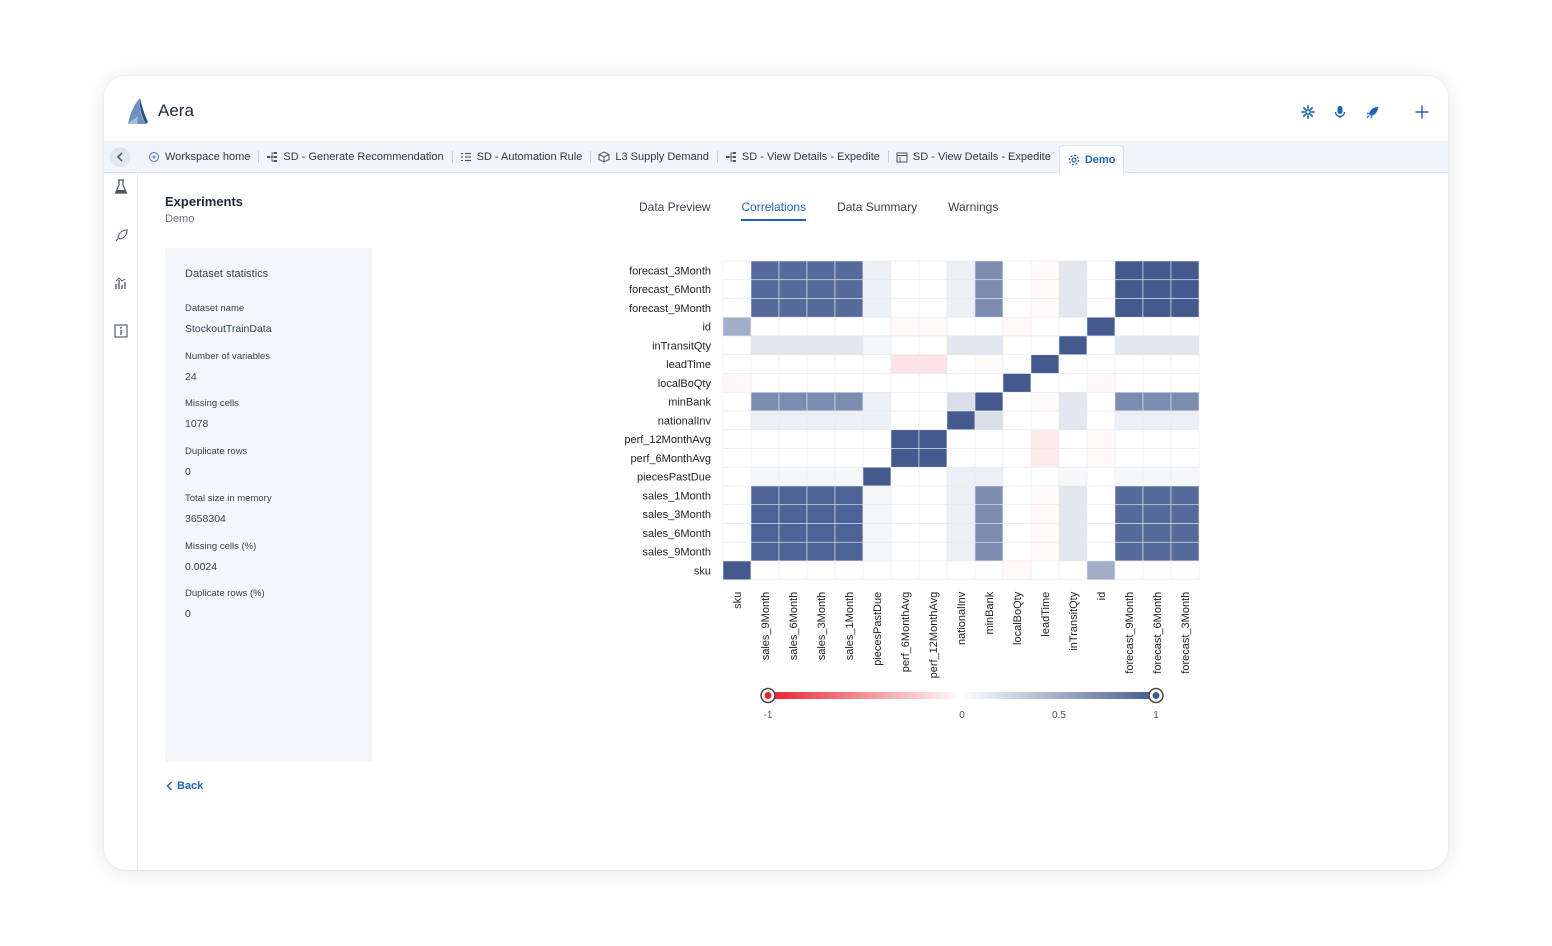 The width and height of the screenshot is (1552, 946). What do you see at coordinates (121, 187) in the screenshot?
I see `flask-icon` at bounding box center [121, 187].